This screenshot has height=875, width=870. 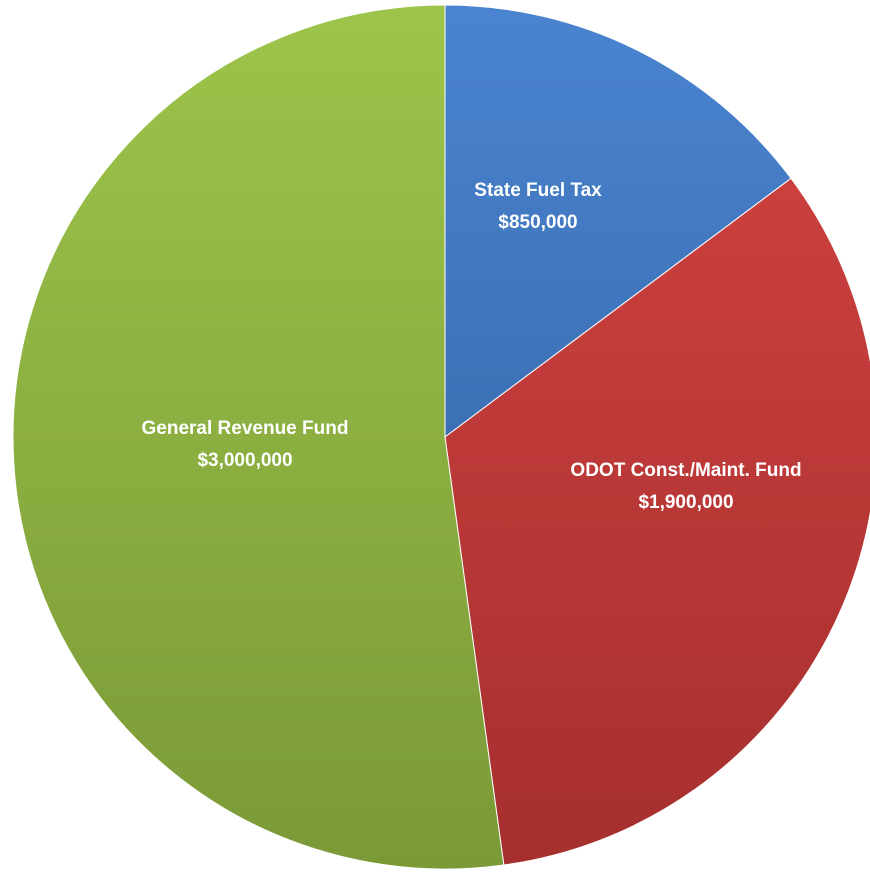 I want to click on slice-value-odot-const-maint-fund: $1,900,000, so click(x=685, y=502).